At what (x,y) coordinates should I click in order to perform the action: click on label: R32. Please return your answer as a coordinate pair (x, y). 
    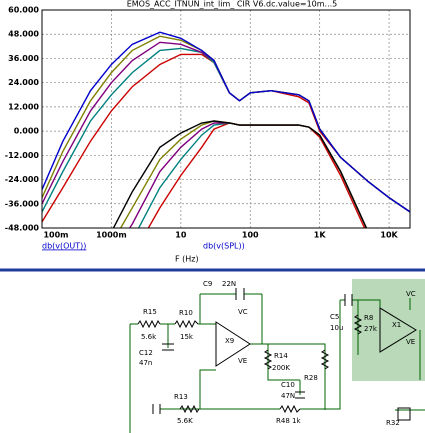
    Looking at the image, I should click on (393, 423).